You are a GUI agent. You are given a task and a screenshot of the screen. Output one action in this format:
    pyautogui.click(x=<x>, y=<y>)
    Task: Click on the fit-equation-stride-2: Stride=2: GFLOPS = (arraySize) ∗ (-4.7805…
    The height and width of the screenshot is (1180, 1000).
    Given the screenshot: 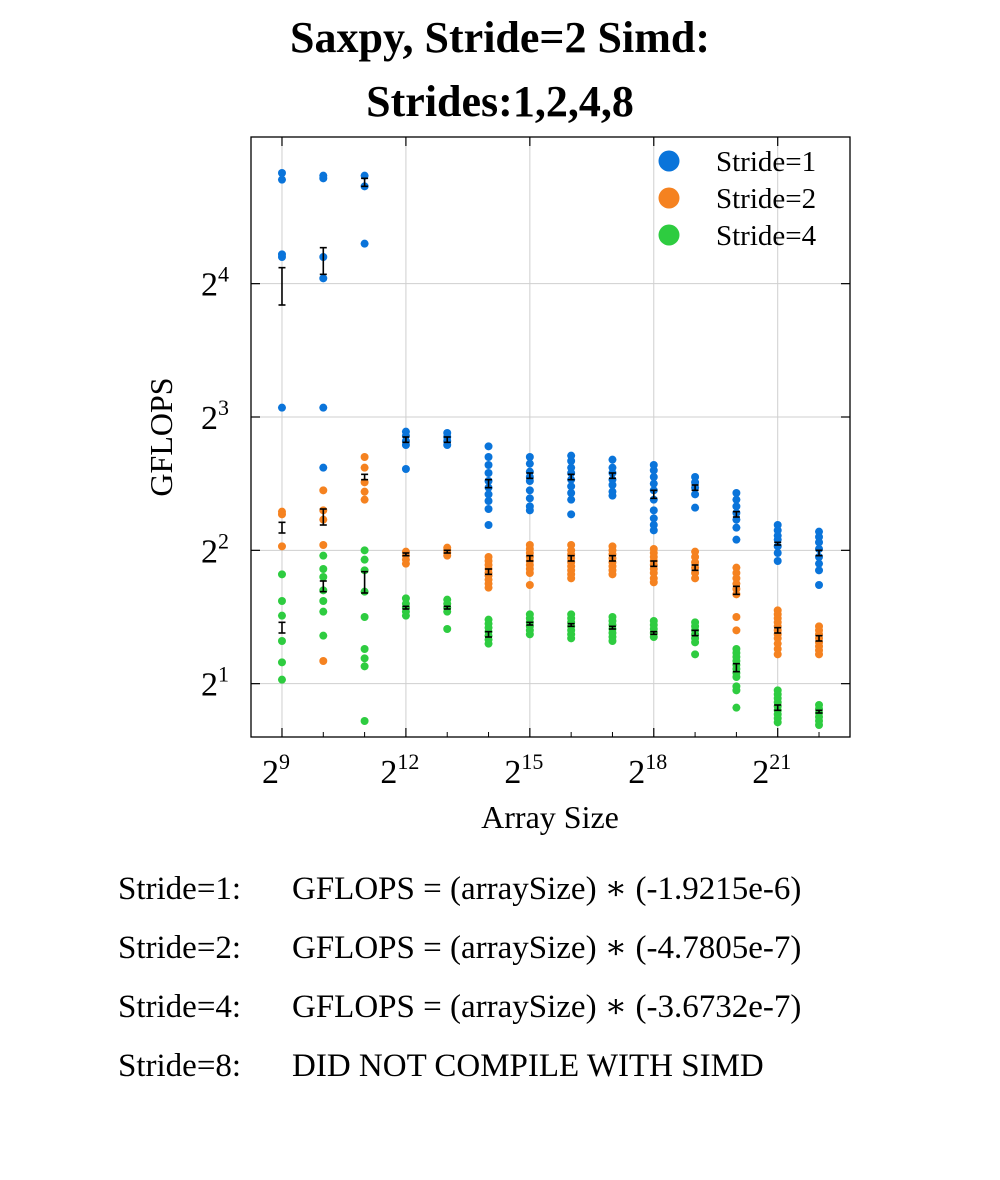 What is the action you would take?
    pyautogui.click(x=459, y=954)
    